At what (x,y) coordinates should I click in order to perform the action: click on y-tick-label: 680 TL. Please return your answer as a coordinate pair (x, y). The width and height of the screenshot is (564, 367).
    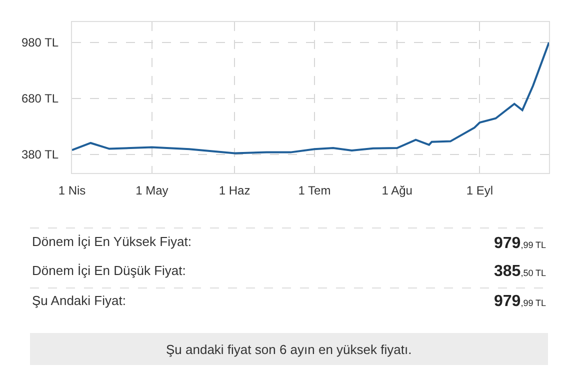
    Looking at the image, I should click on (40, 99).